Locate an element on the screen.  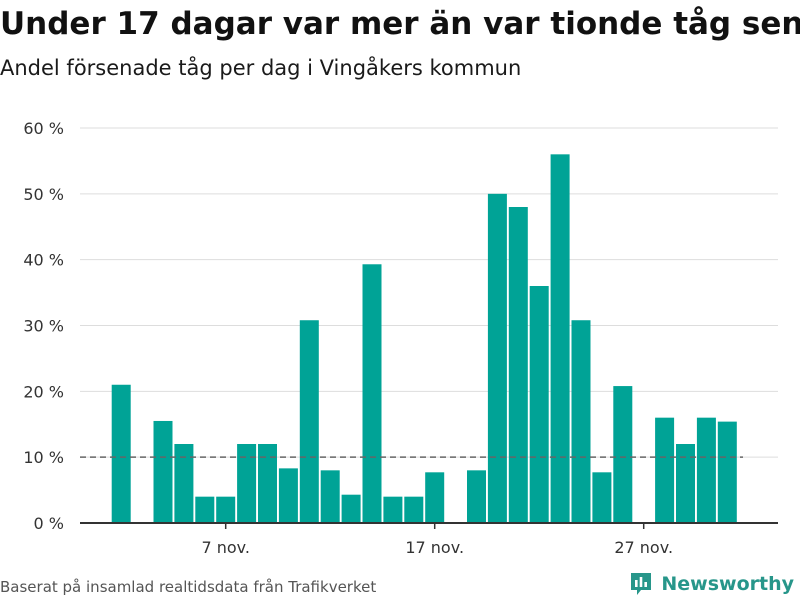
y-tick-label: 40 % is located at coordinates (43, 260).